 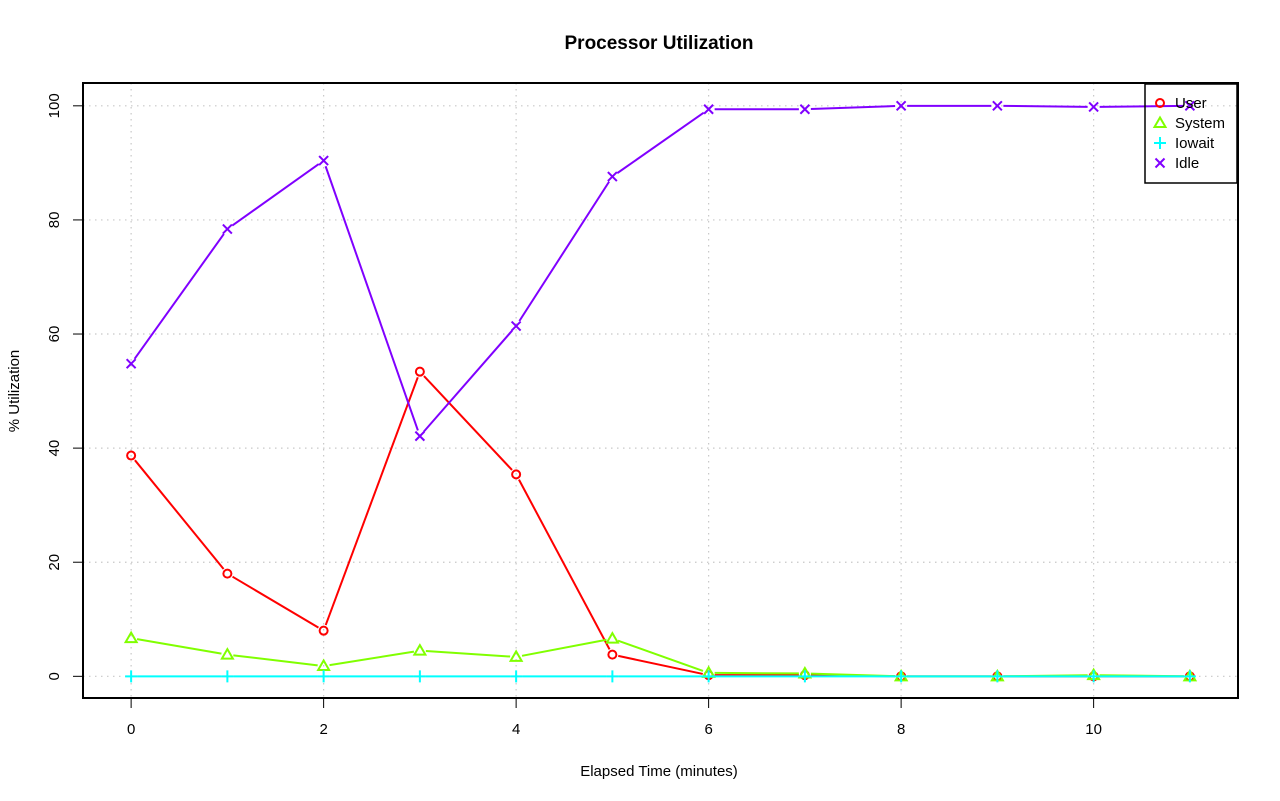 What do you see at coordinates (14, 391) in the screenshot?
I see `y-axis-label: % Utilization` at bounding box center [14, 391].